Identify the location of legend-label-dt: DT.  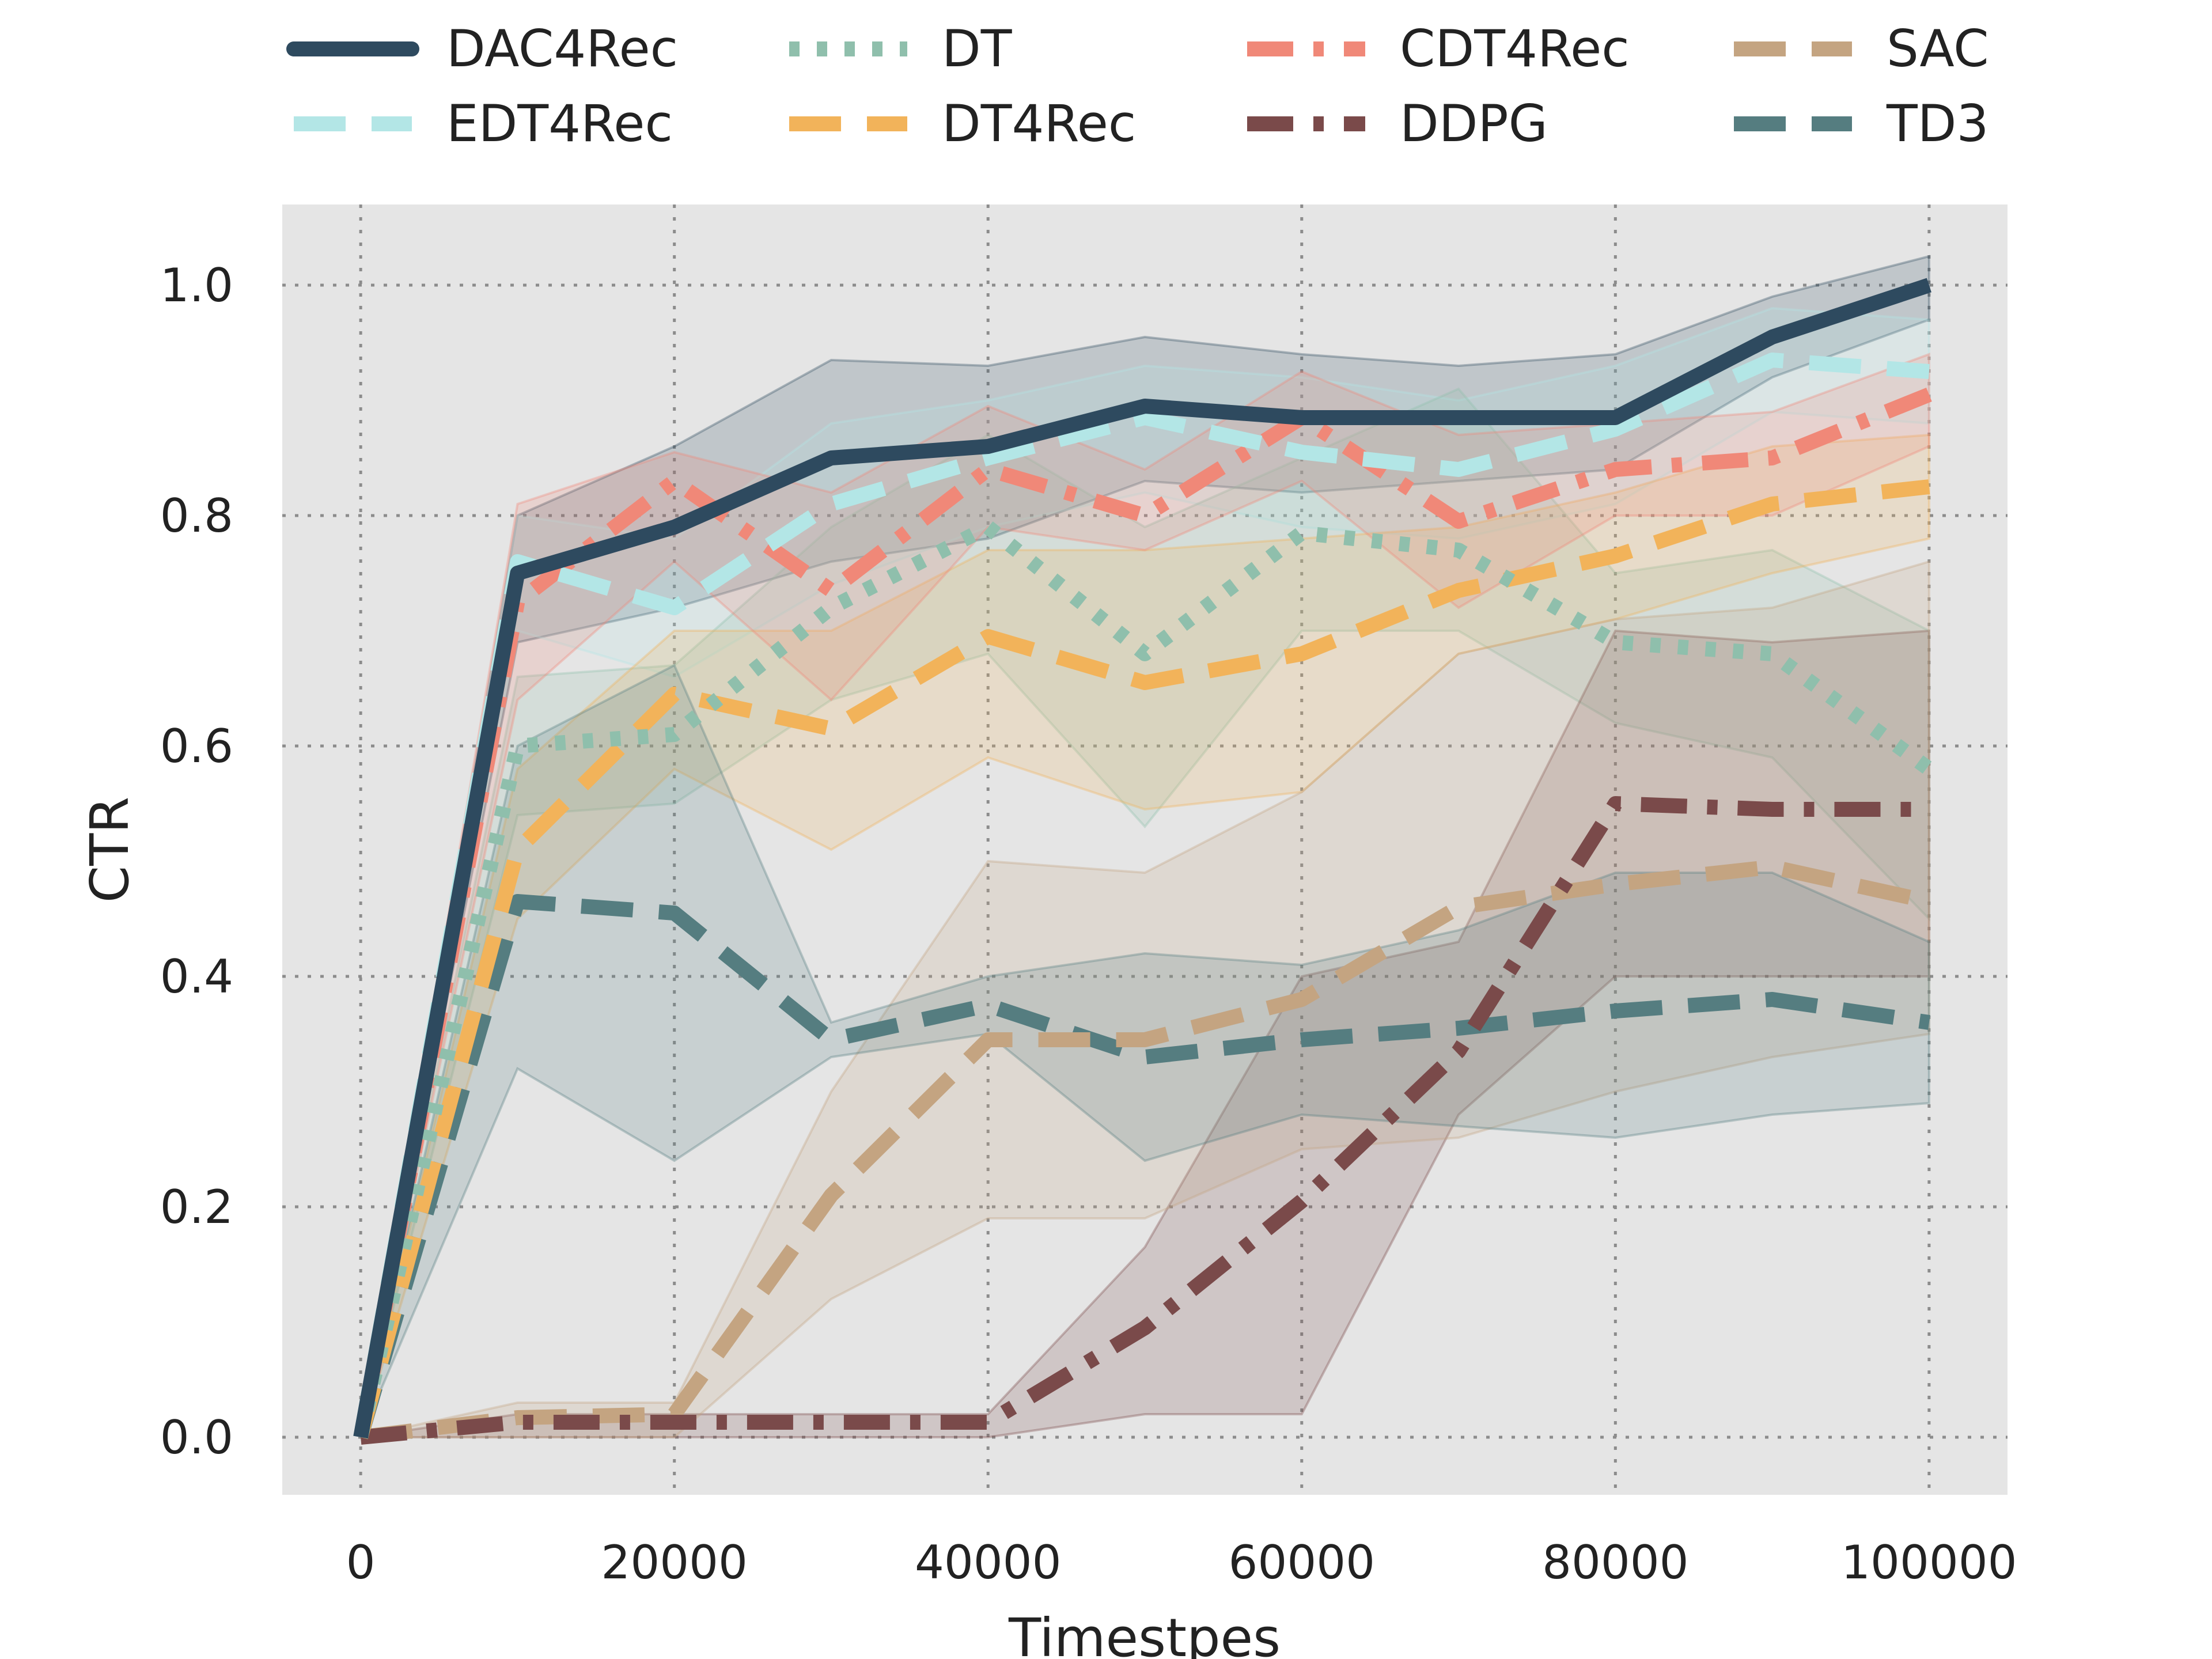
(977, 48).